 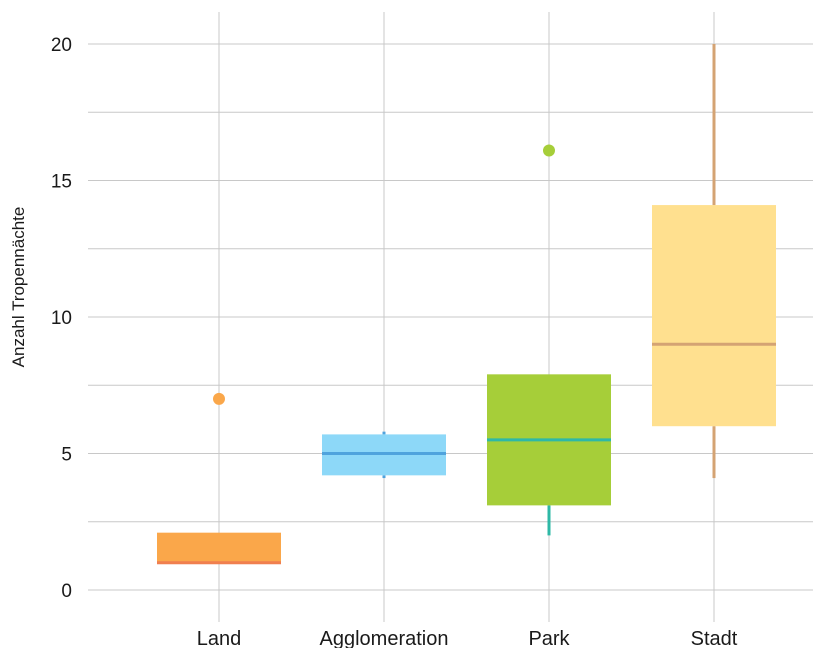 What do you see at coordinates (61, 182) in the screenshot?
I see `y-tick-label: 15` at bounding box center [61, 182].